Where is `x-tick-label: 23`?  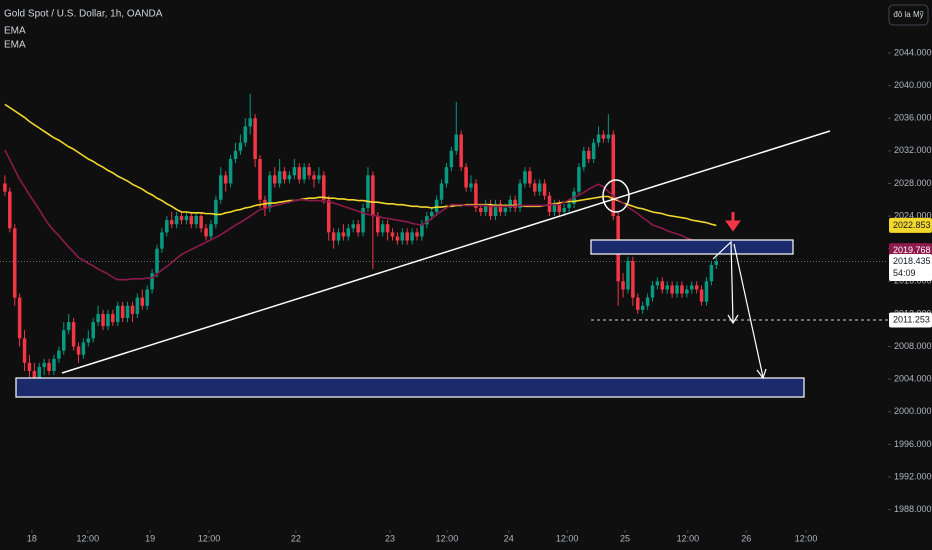 x-tick-label: 23 is located at coordinates (390, 538).